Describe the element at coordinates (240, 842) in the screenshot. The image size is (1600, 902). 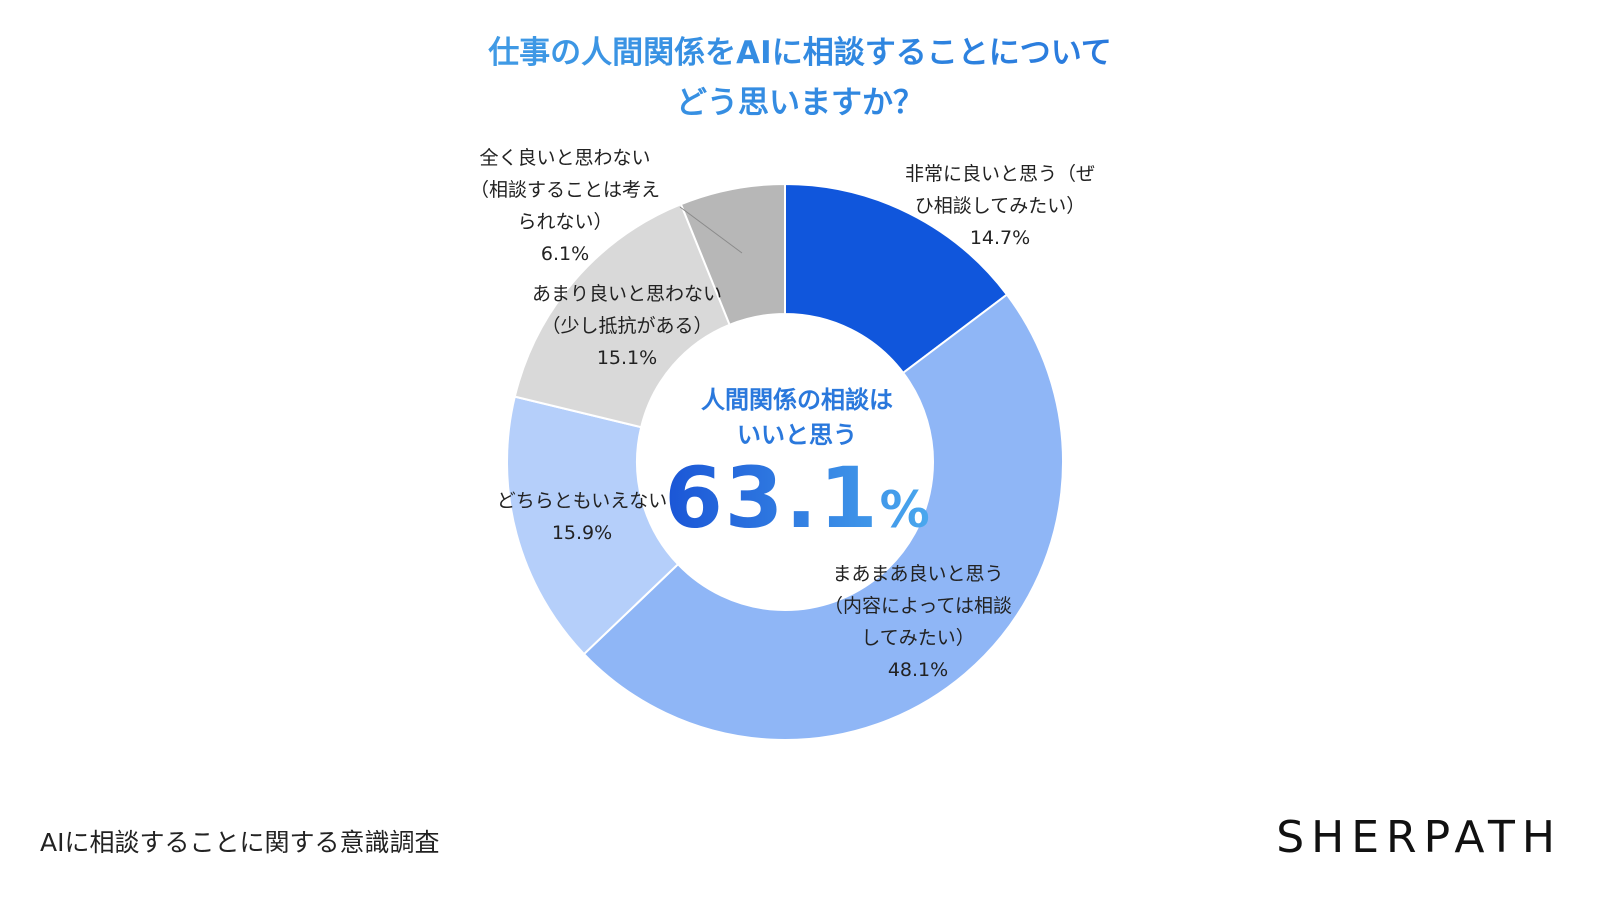
I see `survey-name: AIに相談することに関する意識調査` at that location.